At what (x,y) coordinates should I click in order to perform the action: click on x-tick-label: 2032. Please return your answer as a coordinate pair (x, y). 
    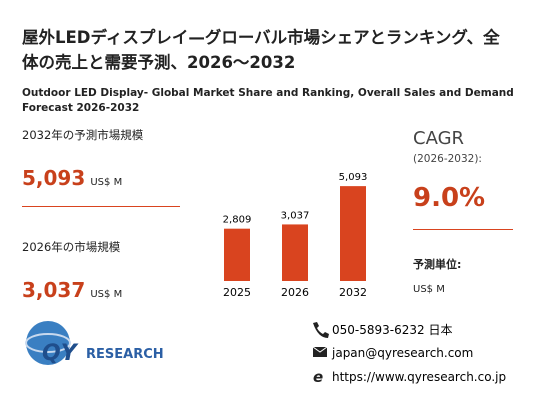
    Looking at the image, I should click on (353, 292).